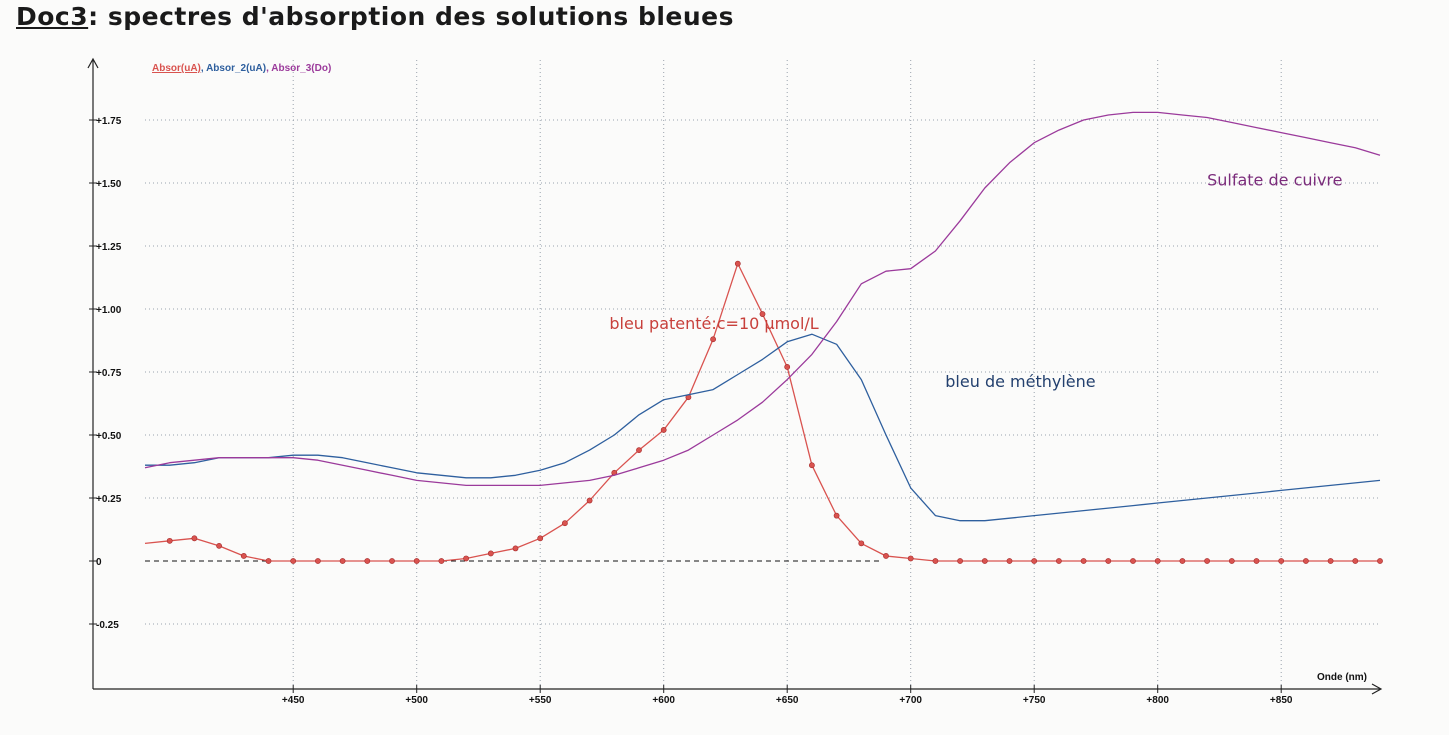 The height and width of the screenshot is (735, 1449). Describe the element at coordinates (93, 63) in the screenshot. I see `y-axis-arrow` at that location.